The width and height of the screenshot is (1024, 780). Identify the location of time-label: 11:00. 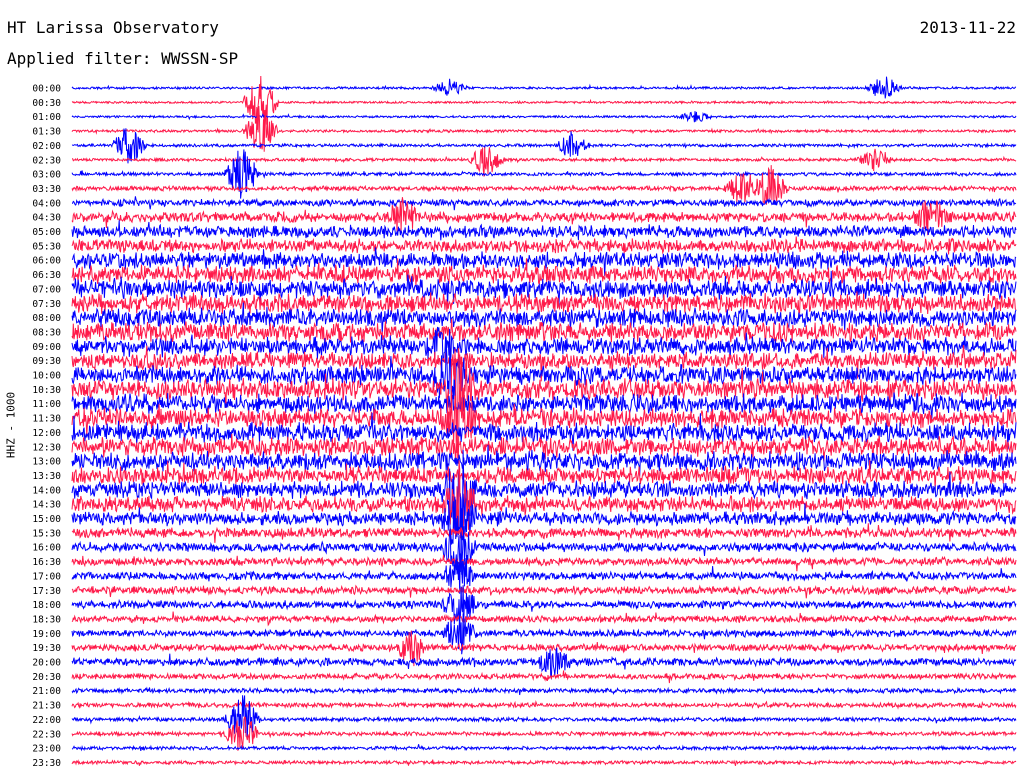
(46, 404).